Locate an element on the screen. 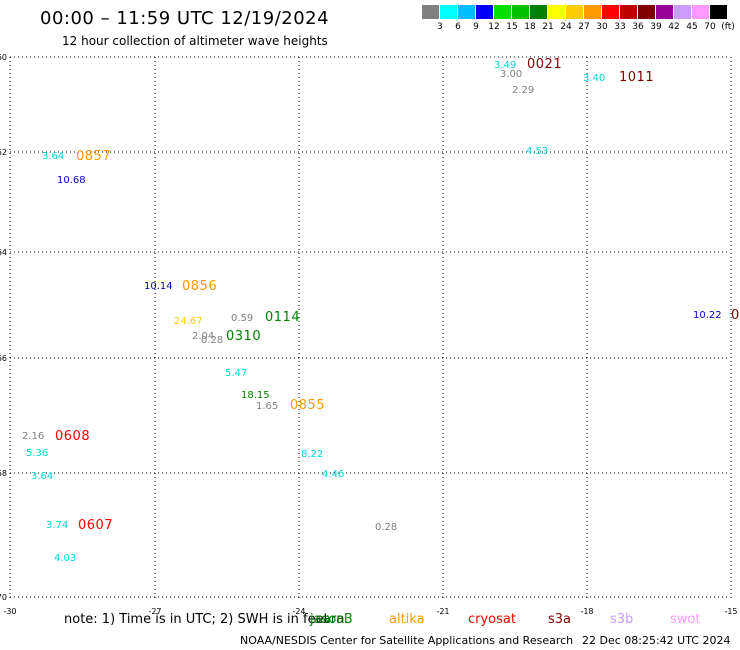 This screenshot has width=740, height=650. wave-height-label: 1.65 is located at coordinates (267, 406).